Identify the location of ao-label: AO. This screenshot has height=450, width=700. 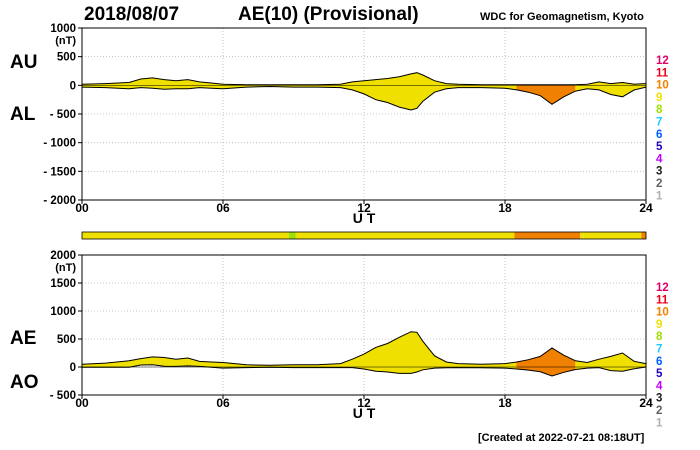
(24, 382).